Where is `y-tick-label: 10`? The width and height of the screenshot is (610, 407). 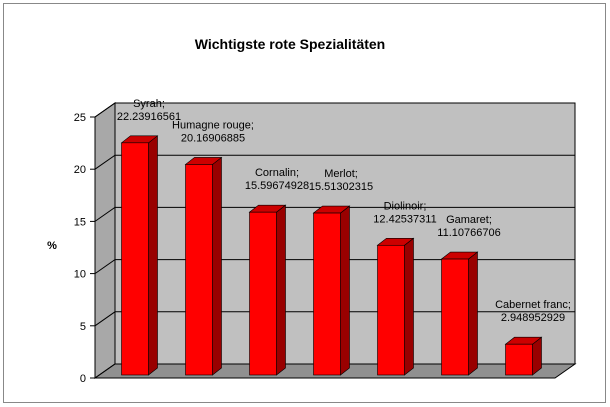
y-tick-label: 10 is located at coordinates (80, 275).